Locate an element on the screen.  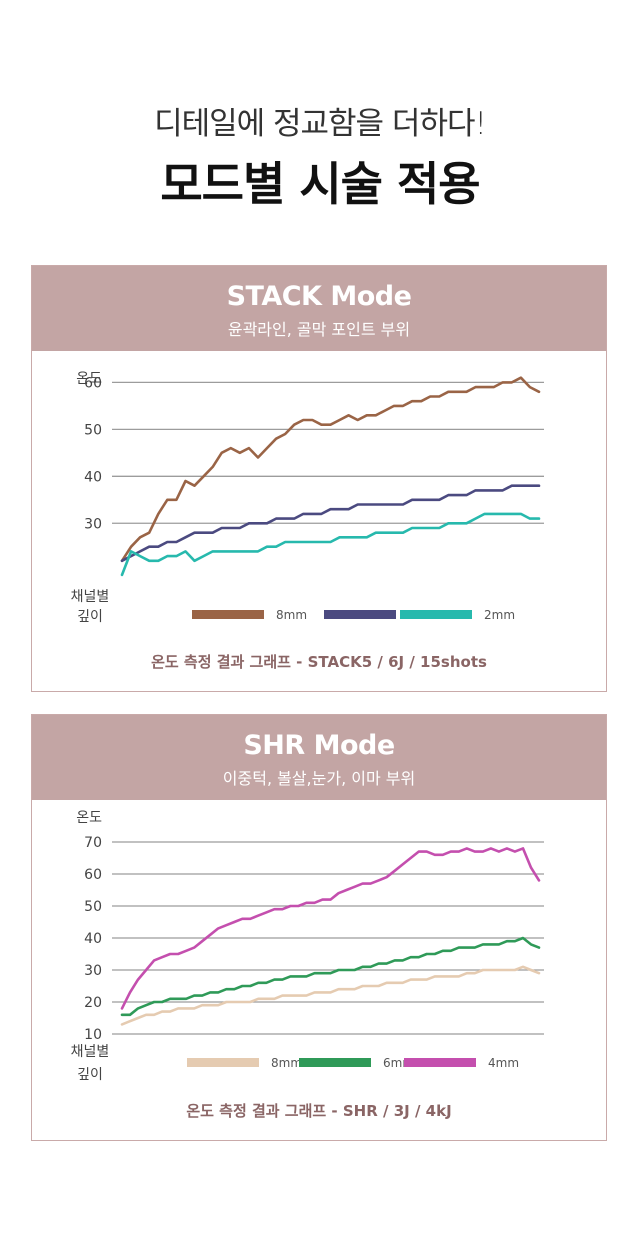
legend-label: 2mm is located at coordinates (499, 615).